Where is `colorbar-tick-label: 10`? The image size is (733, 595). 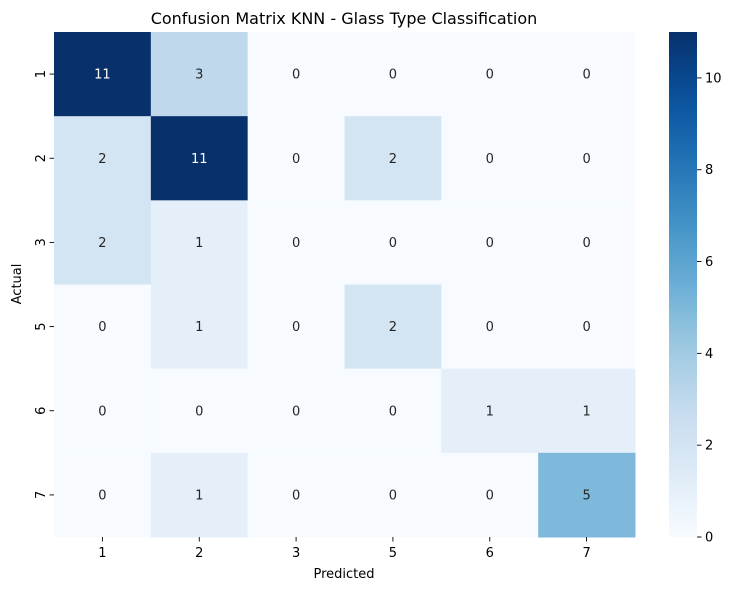
colorbar-tick-label: 10 is located at coordinates (713, 78).